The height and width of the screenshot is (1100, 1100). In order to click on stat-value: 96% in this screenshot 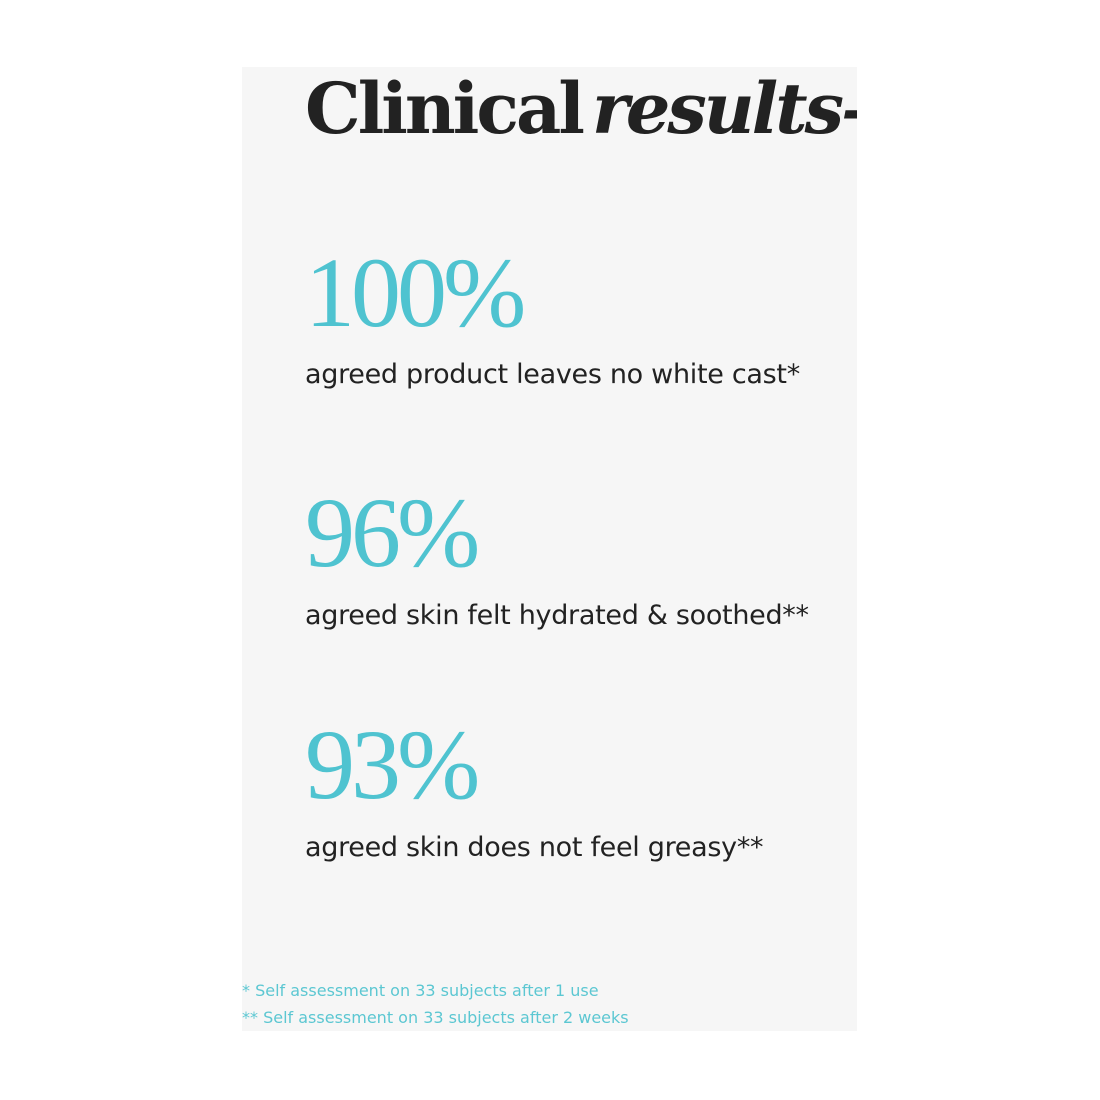, I will do `click(392, 532)`.